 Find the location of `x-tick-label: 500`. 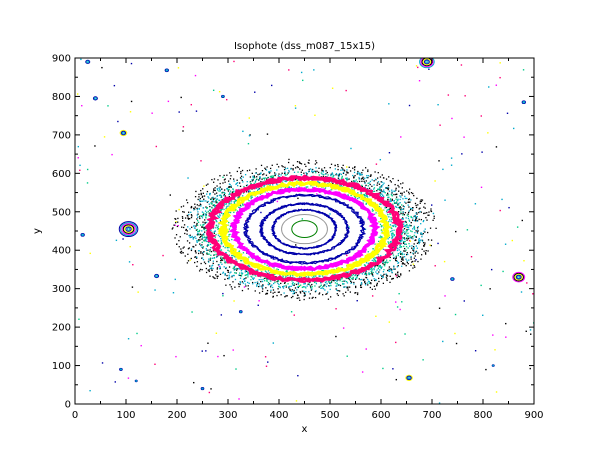

x-tick-label: 500 is located at coordinates (329, 415).